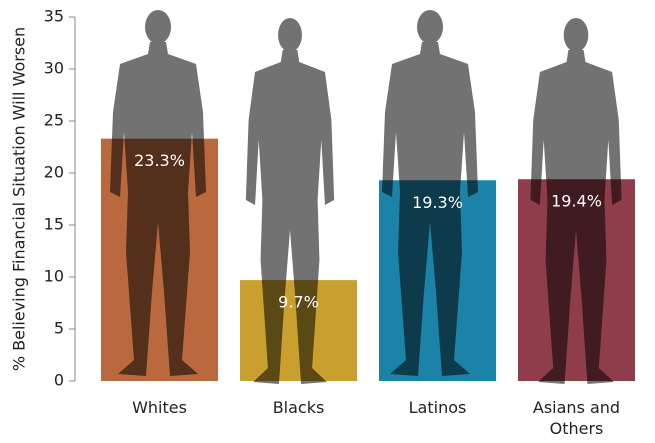 The height and width of the screenshot is (443, 655). I want to click on x-tick-label: Blacks, so click(298, 407).